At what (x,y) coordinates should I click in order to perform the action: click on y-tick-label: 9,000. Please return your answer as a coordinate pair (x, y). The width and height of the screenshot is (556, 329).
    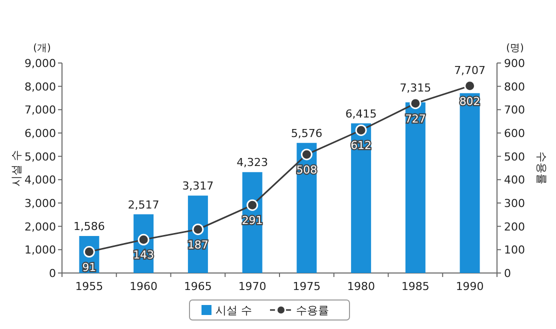
    Looking at the image, I should click on (40, 63).